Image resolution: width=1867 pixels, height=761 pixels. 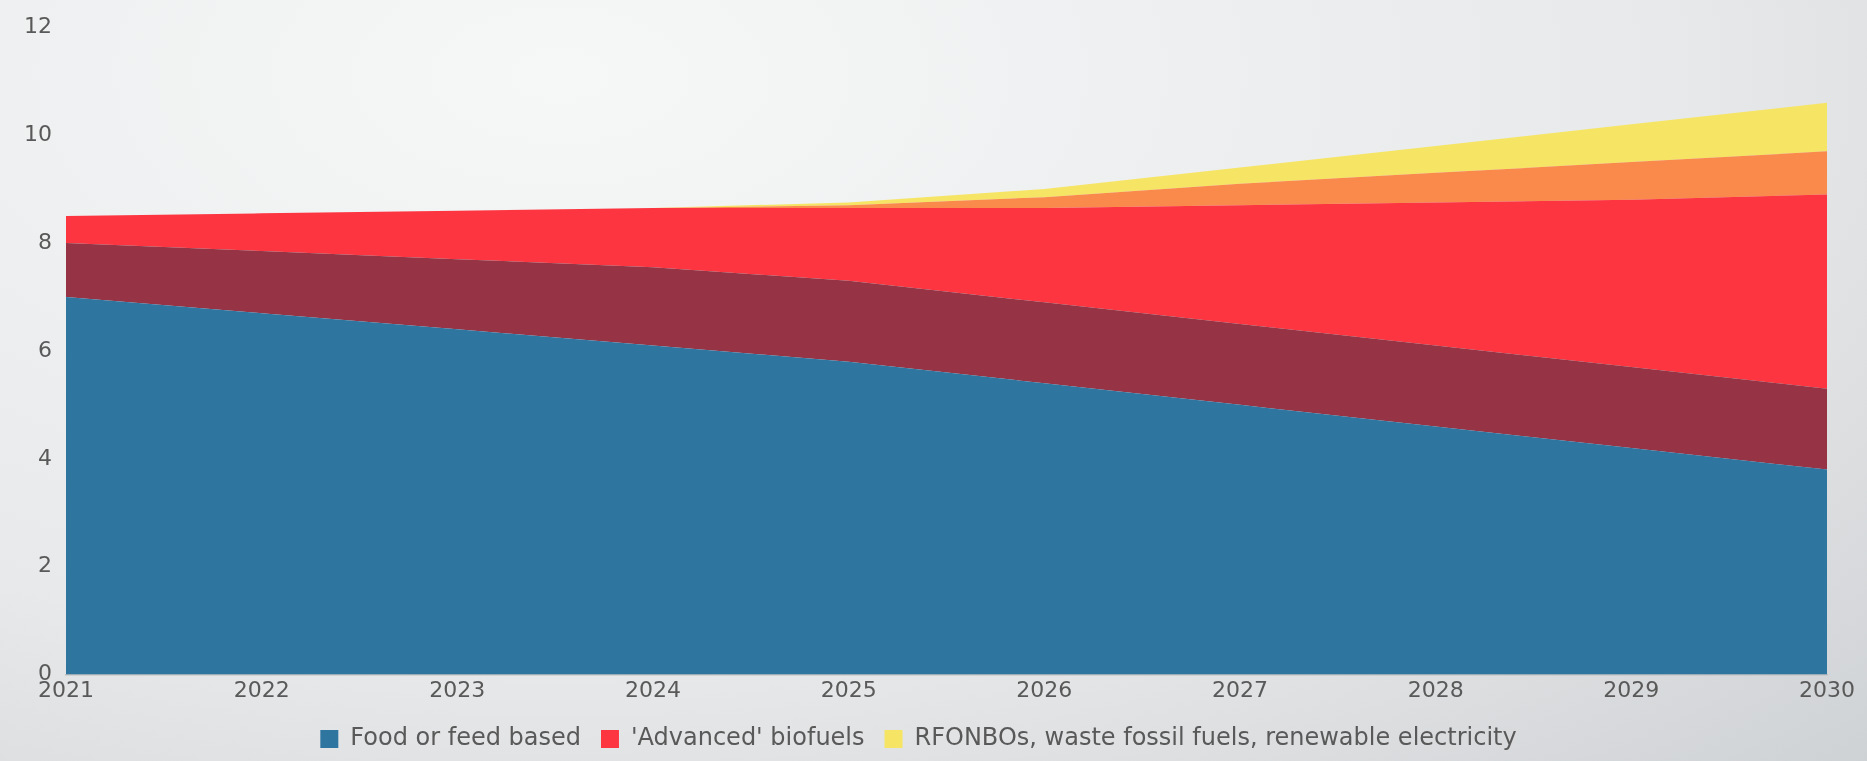 What do you see at coordinates (37, 133) in the screenshot?
I see `y-tick-label: 10` at bounding box center [37, 133].